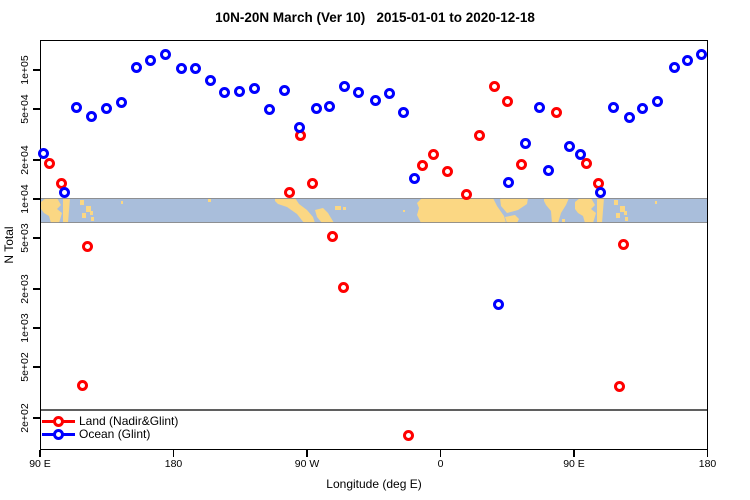  Describe the element at coordinates (440, 464) in the screenshot. I see `x-tick-label: 0` at that location.